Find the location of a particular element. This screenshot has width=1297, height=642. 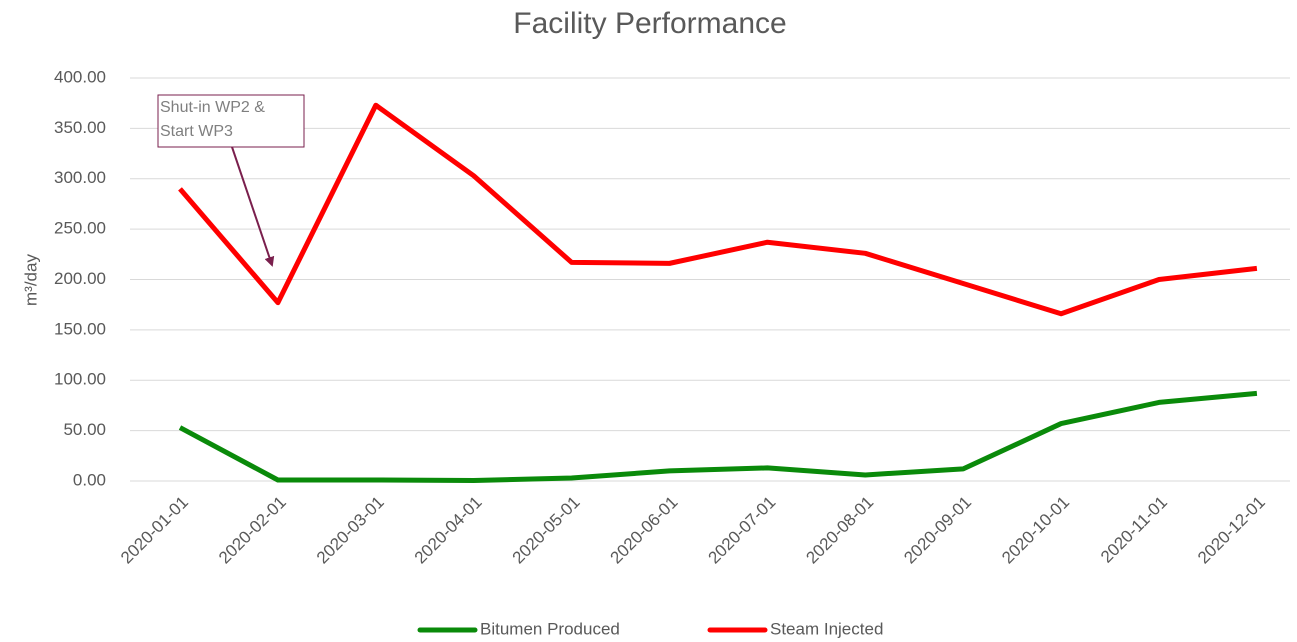

annotation: Shut-in WP2 & Start WP3 is located at coordinates (231, 180).